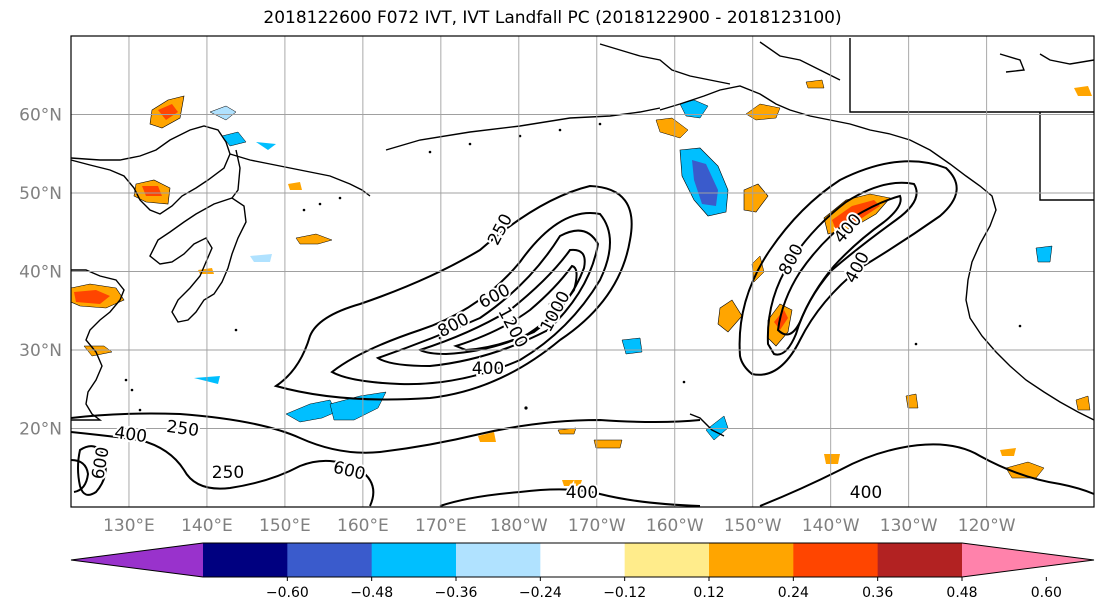 The width and height of the screenshot is (1105, 601). Describe the element at coordinates (987, 526) in the screenshot. I see `lon-label: 120°W` at that location.